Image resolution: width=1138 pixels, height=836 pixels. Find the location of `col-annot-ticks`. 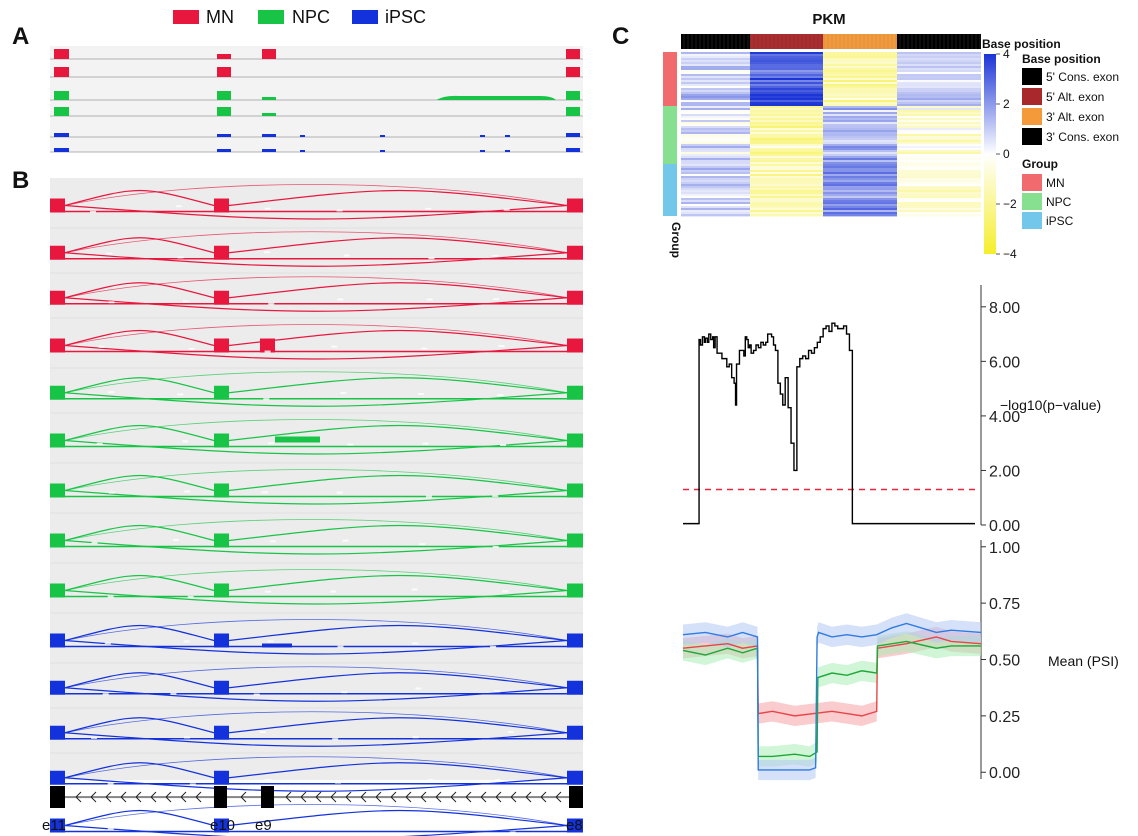

col-annot-ticks is located at coordinates (832, 41).